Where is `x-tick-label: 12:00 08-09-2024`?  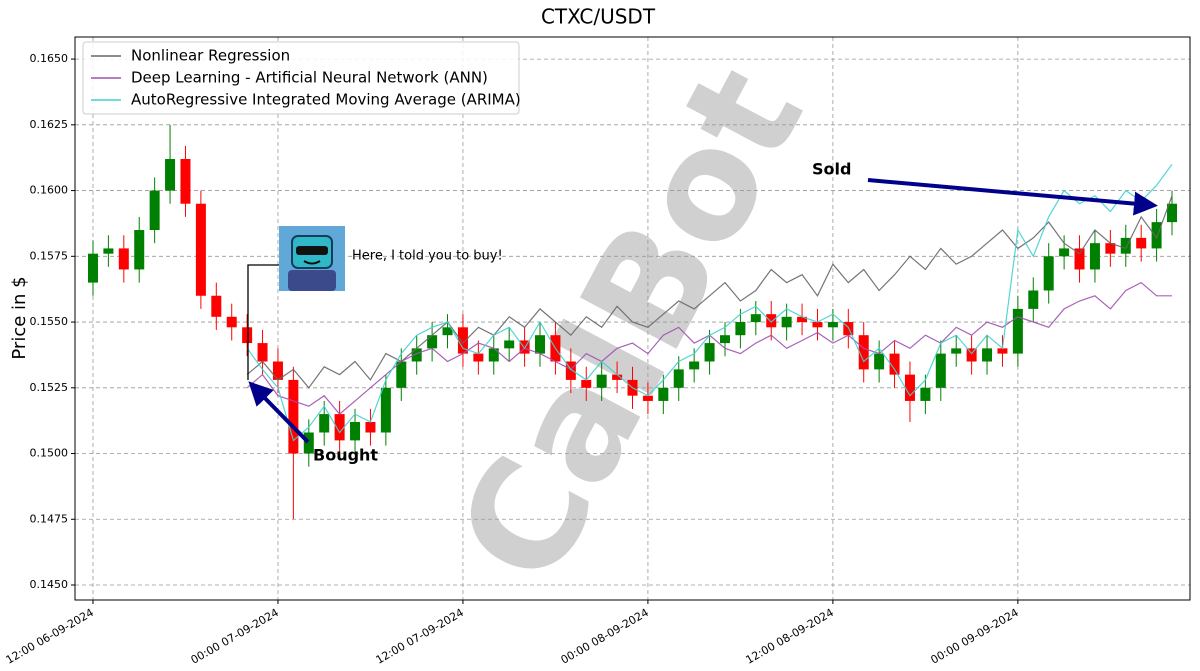 x-tick-label: 12:00 08-09-2024 is located at coordinates (790, 636).